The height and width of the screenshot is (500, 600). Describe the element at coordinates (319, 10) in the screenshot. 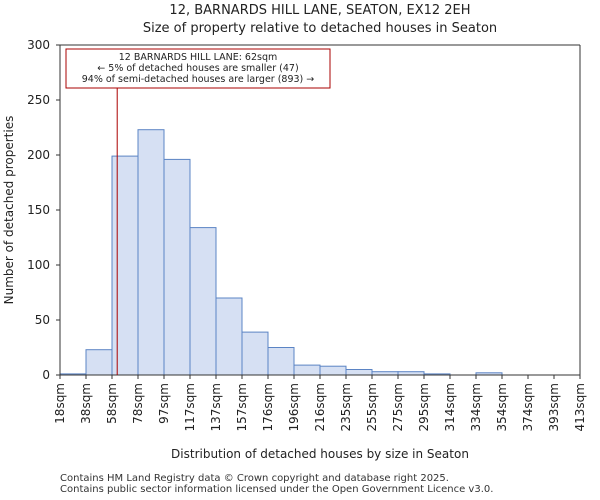

I see `chart-title: 12, BARNARDS HILL LANE, SEATON, EX12 2EH` at that location.